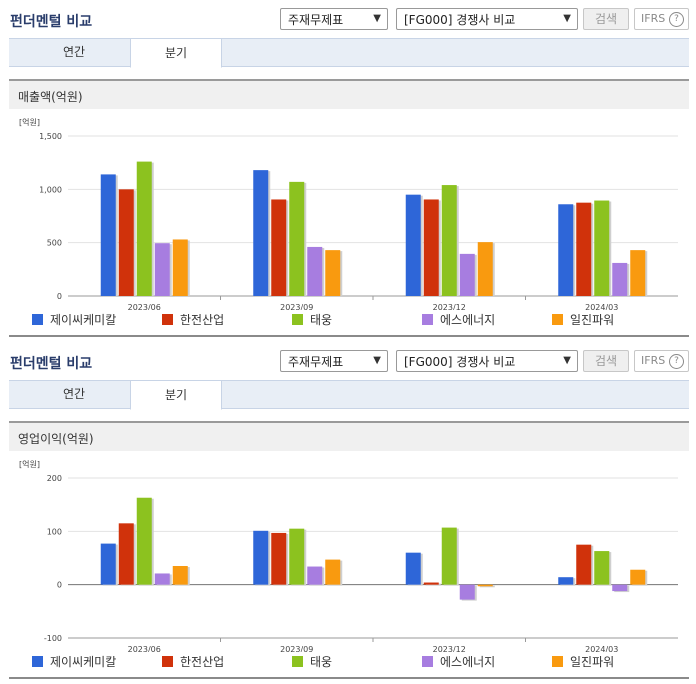 Image resolution: width=696 pixels, height=684 pixels. I want to click on x-tick-label: 2023/09, so click(296, 648).